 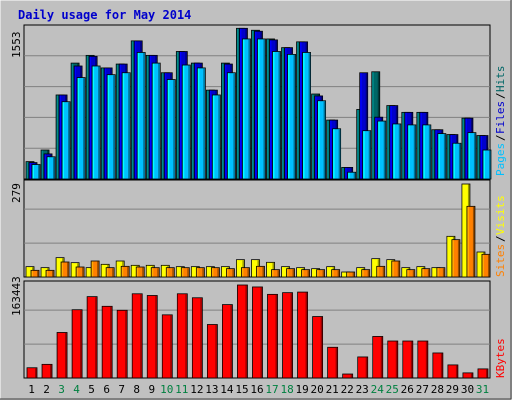 What do you see at coordinates (121, 389) in the screenshot?
I see `x-tick-label: 7` at bounding box center [121, 389].